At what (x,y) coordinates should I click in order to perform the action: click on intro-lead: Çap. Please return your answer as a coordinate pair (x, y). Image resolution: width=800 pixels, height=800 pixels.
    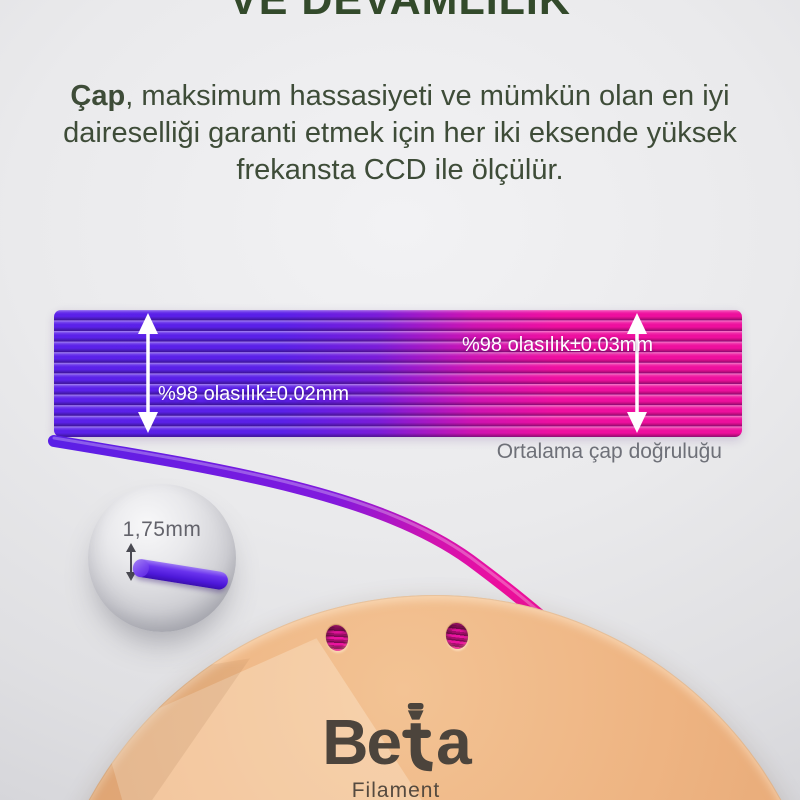
    Looking at the image, I should click on (98, 96).